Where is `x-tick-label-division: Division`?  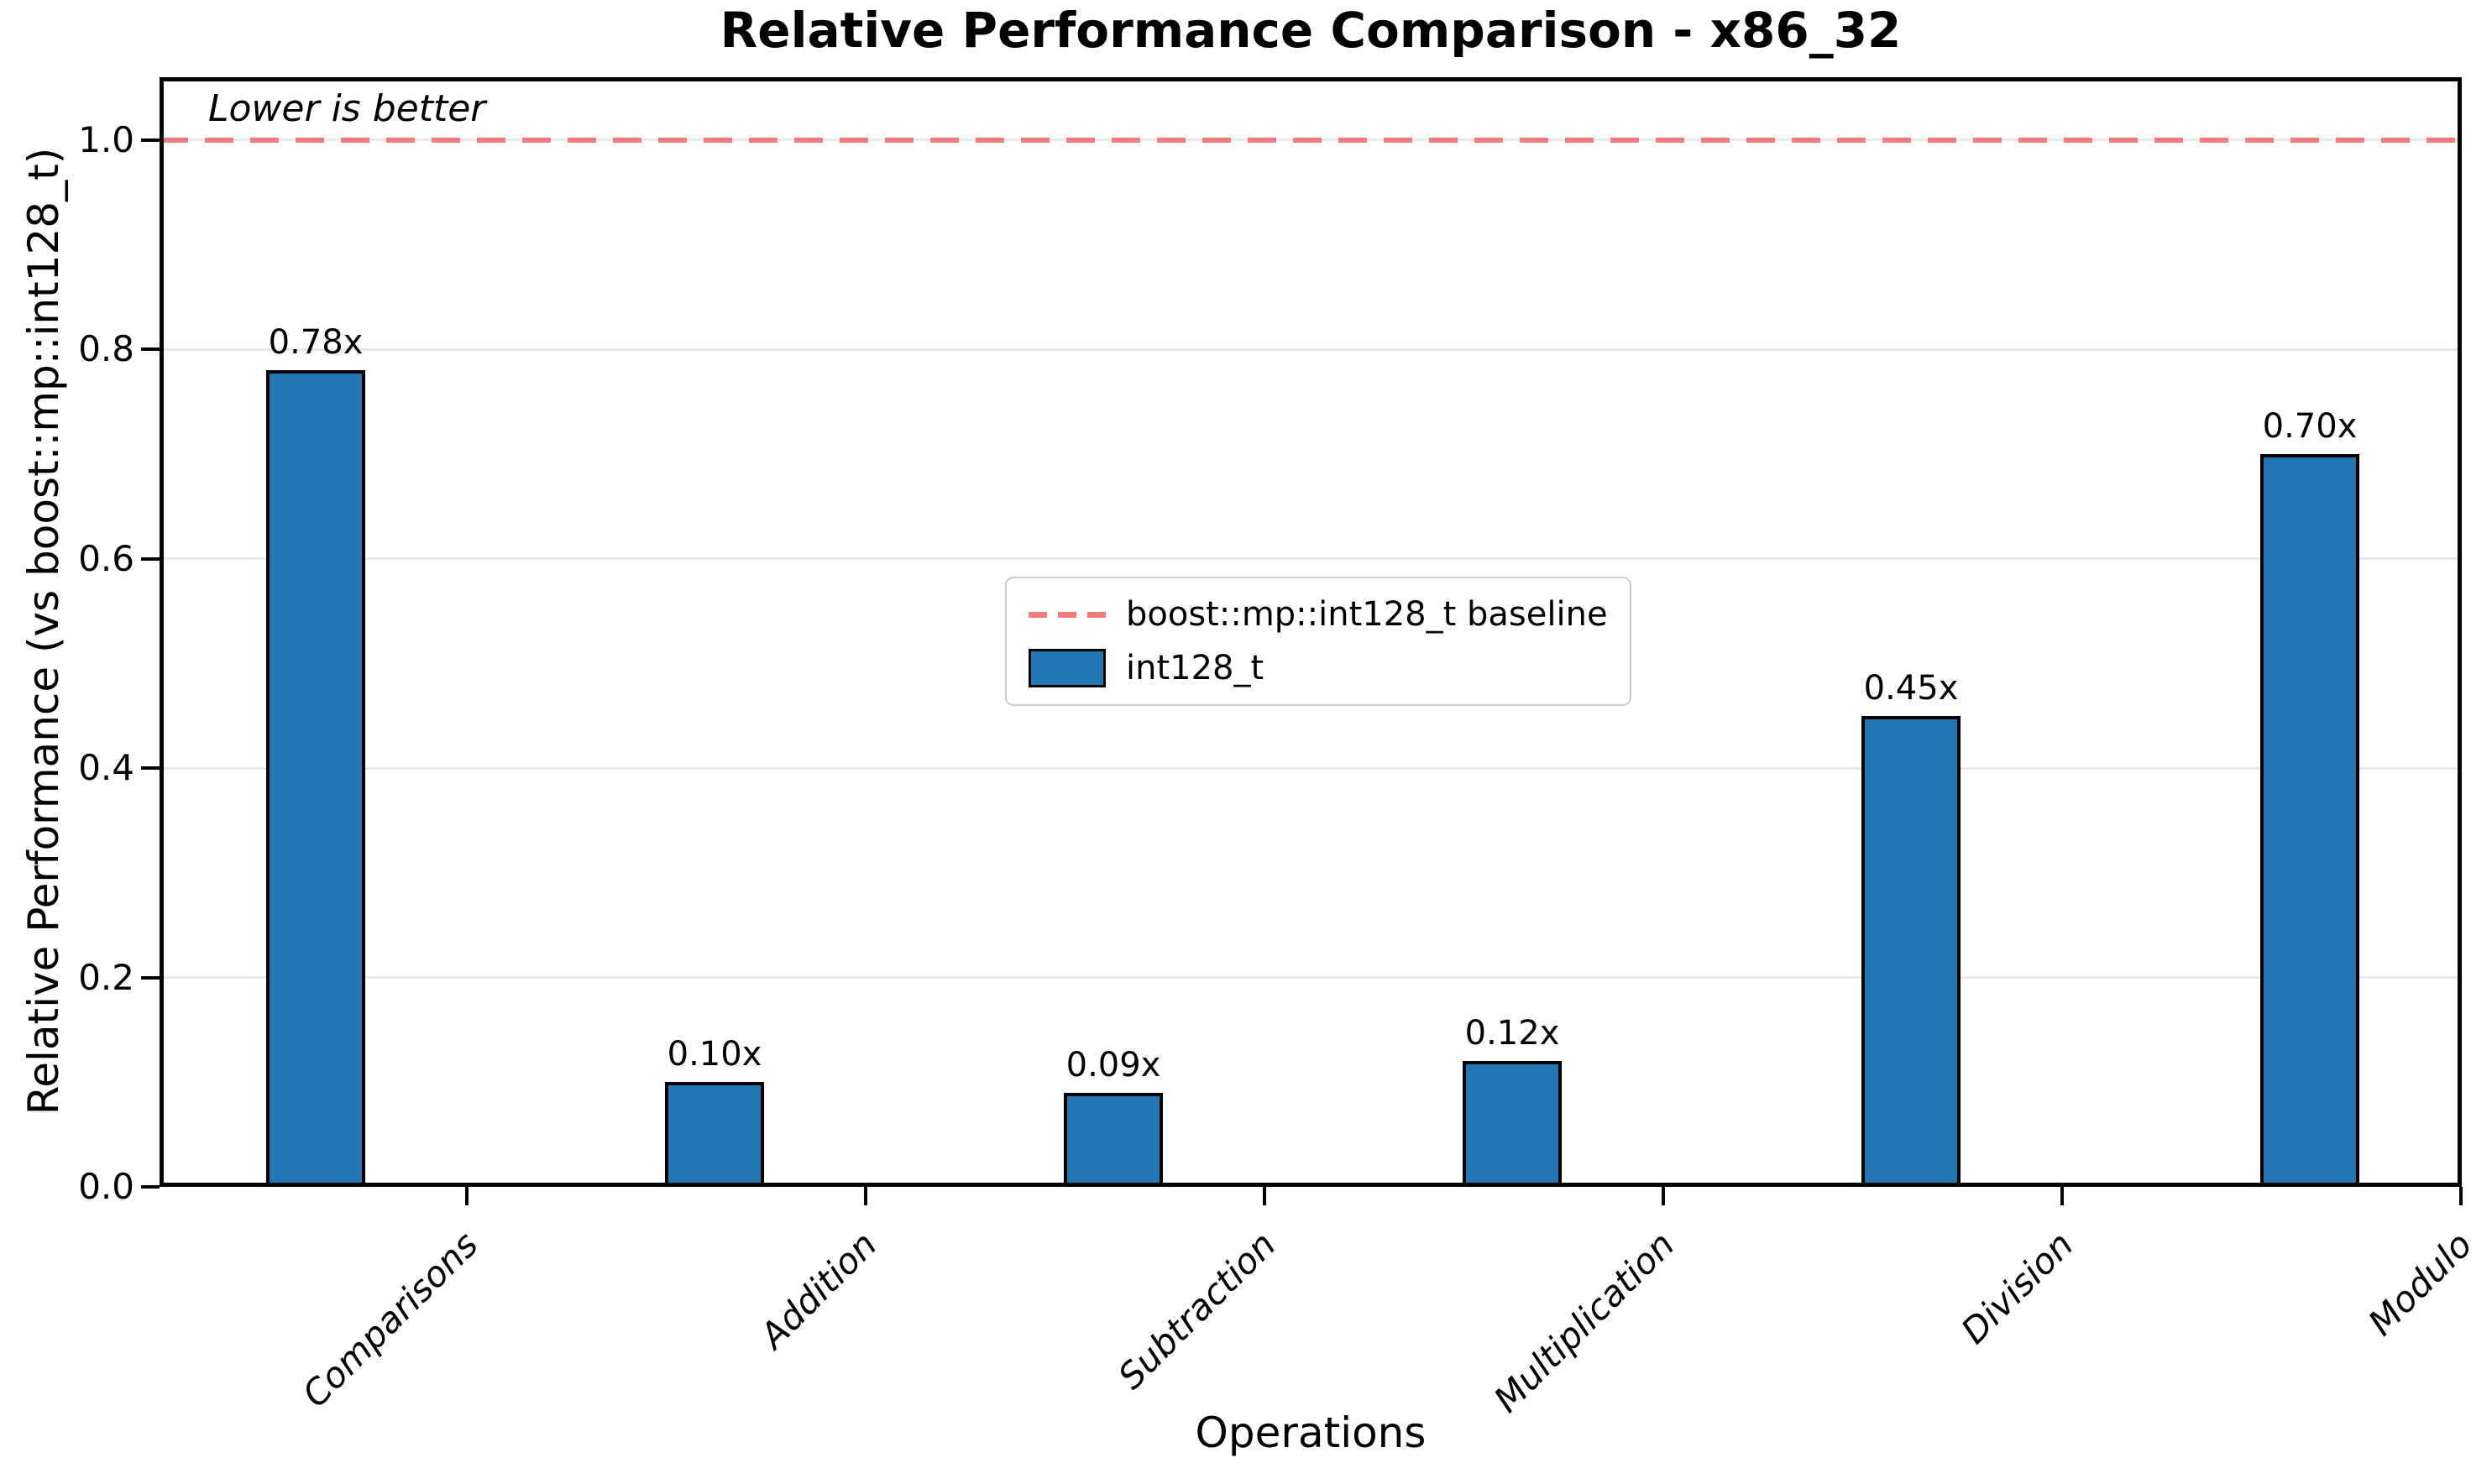
x-tick-label-division: Division is located at coordinates (2017, 1288).